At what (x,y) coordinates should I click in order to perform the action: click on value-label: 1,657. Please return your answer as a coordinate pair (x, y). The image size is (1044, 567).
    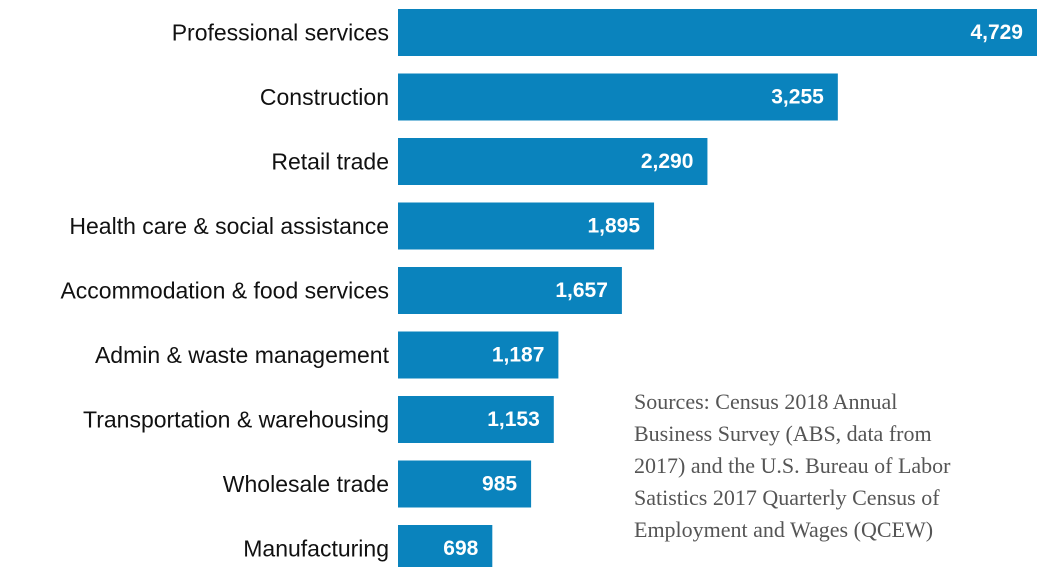
    Looking at the image, I should click on (581, 290).